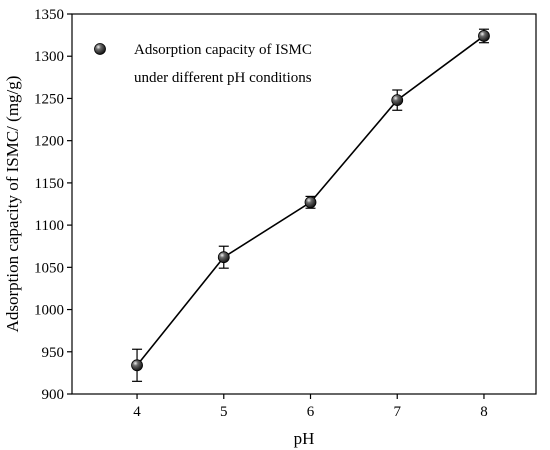  Describe the element at coordinates (49, 226) in the screenshot. I see `y-tick-label: 1100` at that location.